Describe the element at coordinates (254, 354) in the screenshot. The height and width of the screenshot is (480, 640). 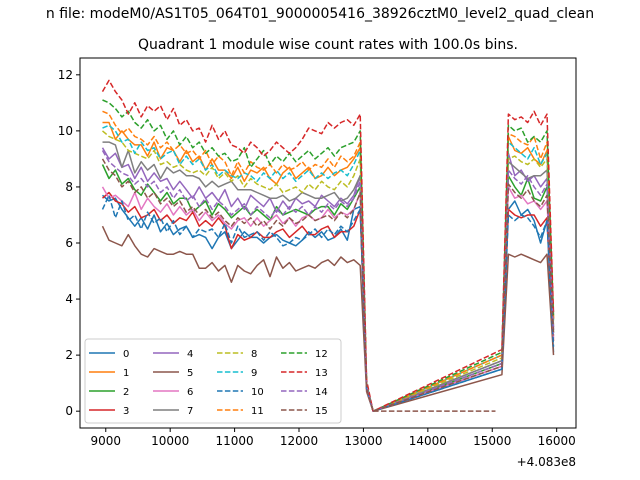
I see `legend-label-8: 8` at that location.